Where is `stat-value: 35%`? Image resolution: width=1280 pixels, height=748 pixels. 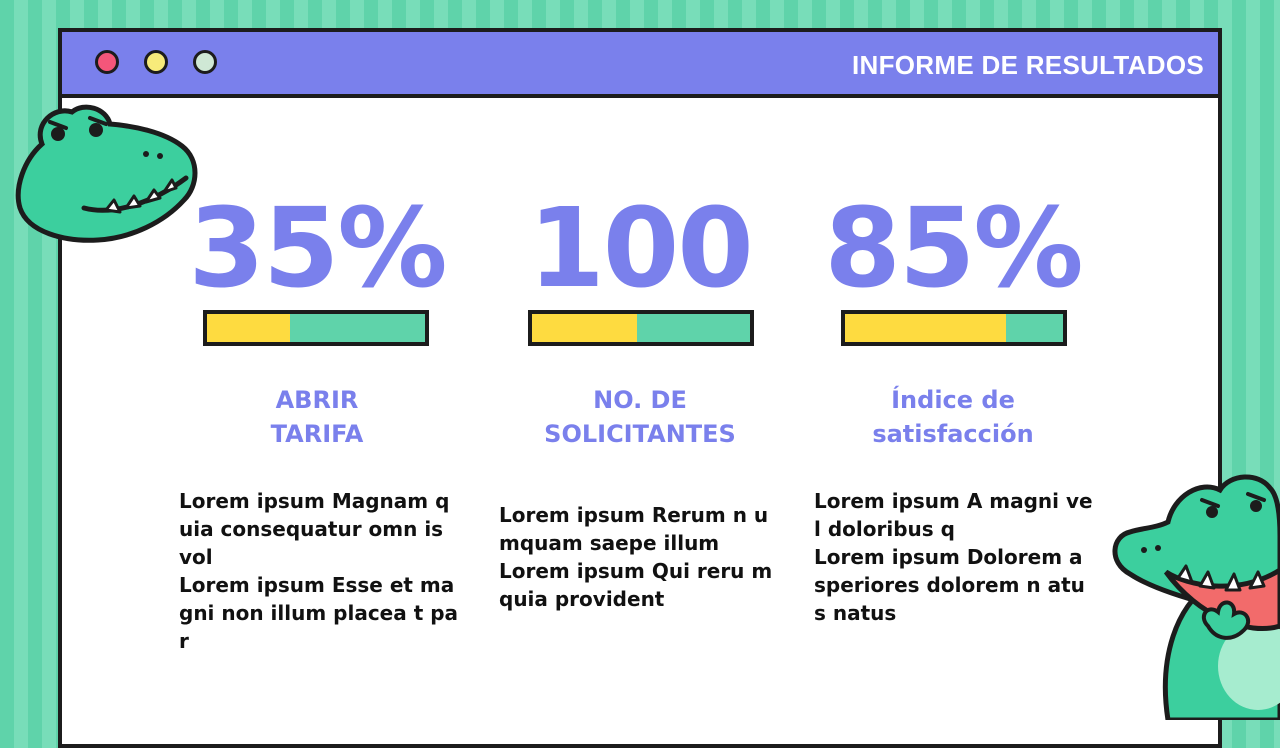
stat-value: 35% is located at coordinates (317, 248).